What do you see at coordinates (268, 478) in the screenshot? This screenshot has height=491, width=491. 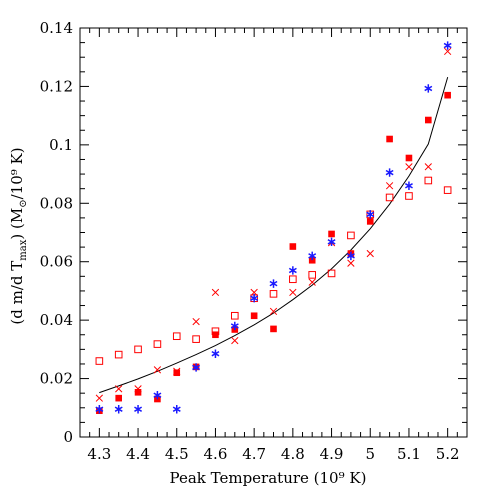 I see `x-axis-title: Peak Temperature (10⁹ K)` at bounding box center [268, 478].